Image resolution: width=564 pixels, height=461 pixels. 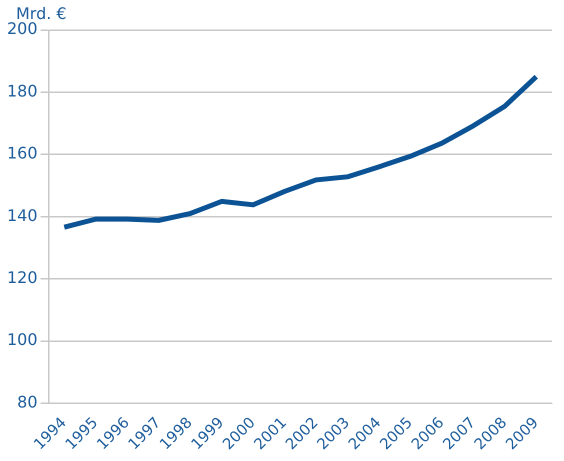 What do you see at coordinates (22, 90) in the screenshot?
I see `y-tick-label: 180` at bounding box center [22, 90].